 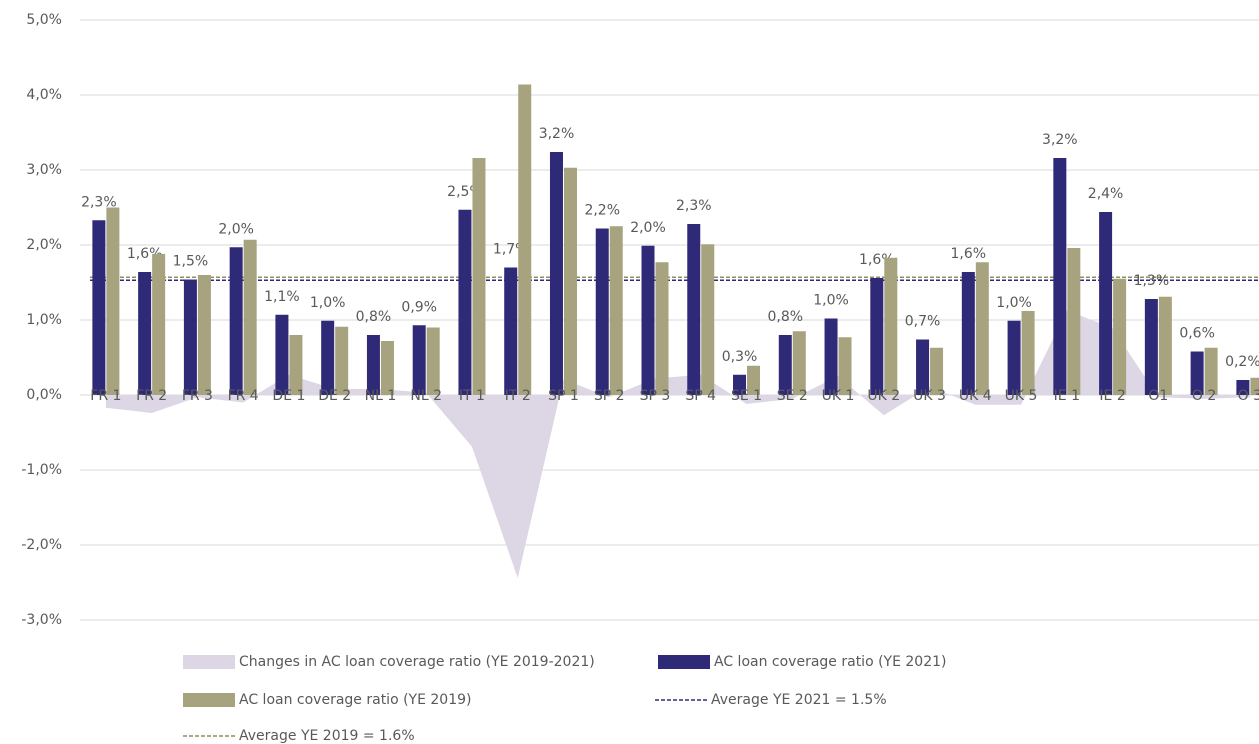 I want to click on y-tick-label: -1,0%, so click(x=41, y=470).